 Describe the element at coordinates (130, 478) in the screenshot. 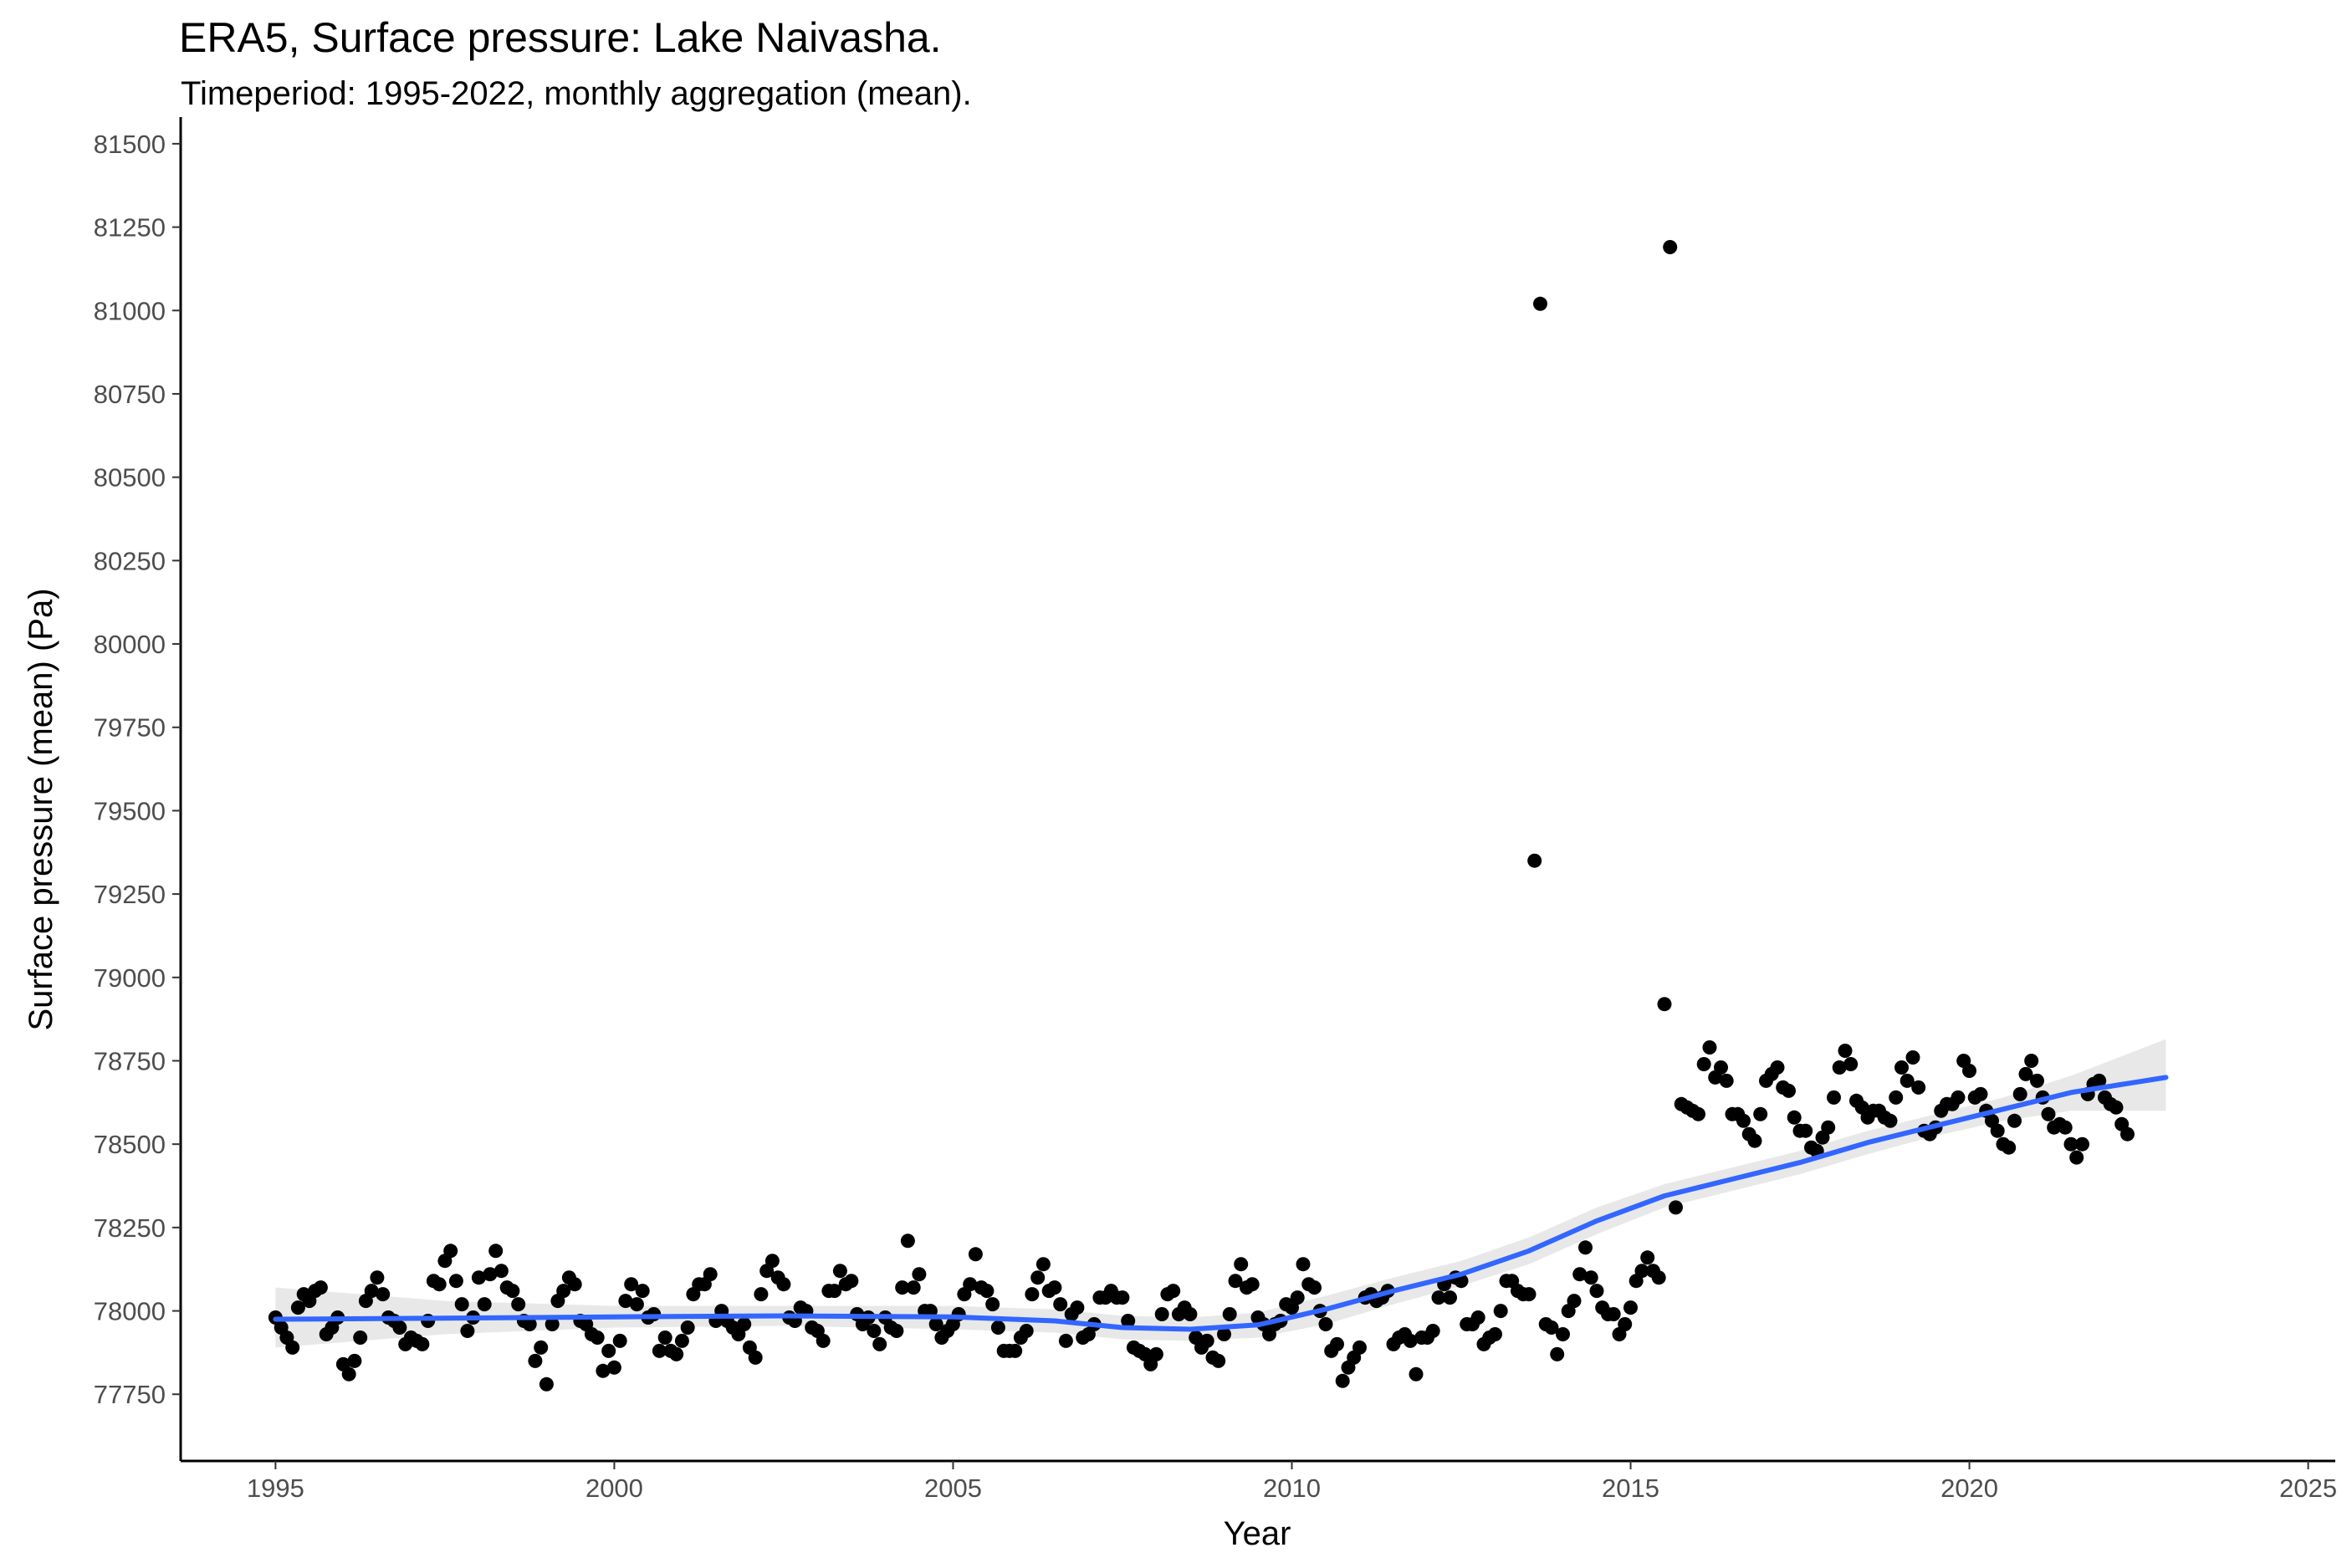

I see `y-tick-label: 80500` at that location.